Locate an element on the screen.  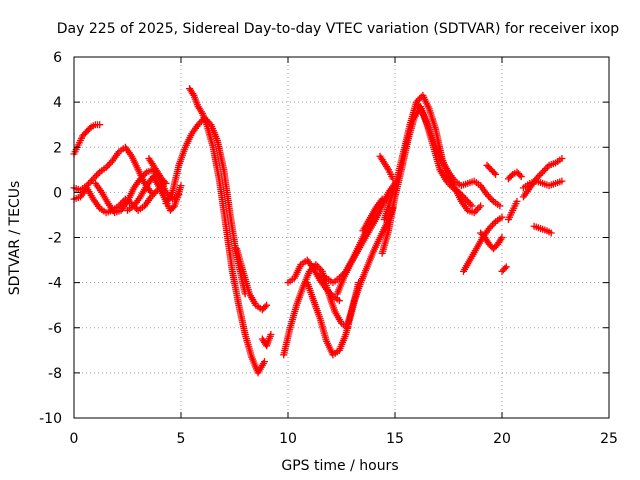
y-axis-title: SDTVAR / TECUs is located at coordinates (15, 238).